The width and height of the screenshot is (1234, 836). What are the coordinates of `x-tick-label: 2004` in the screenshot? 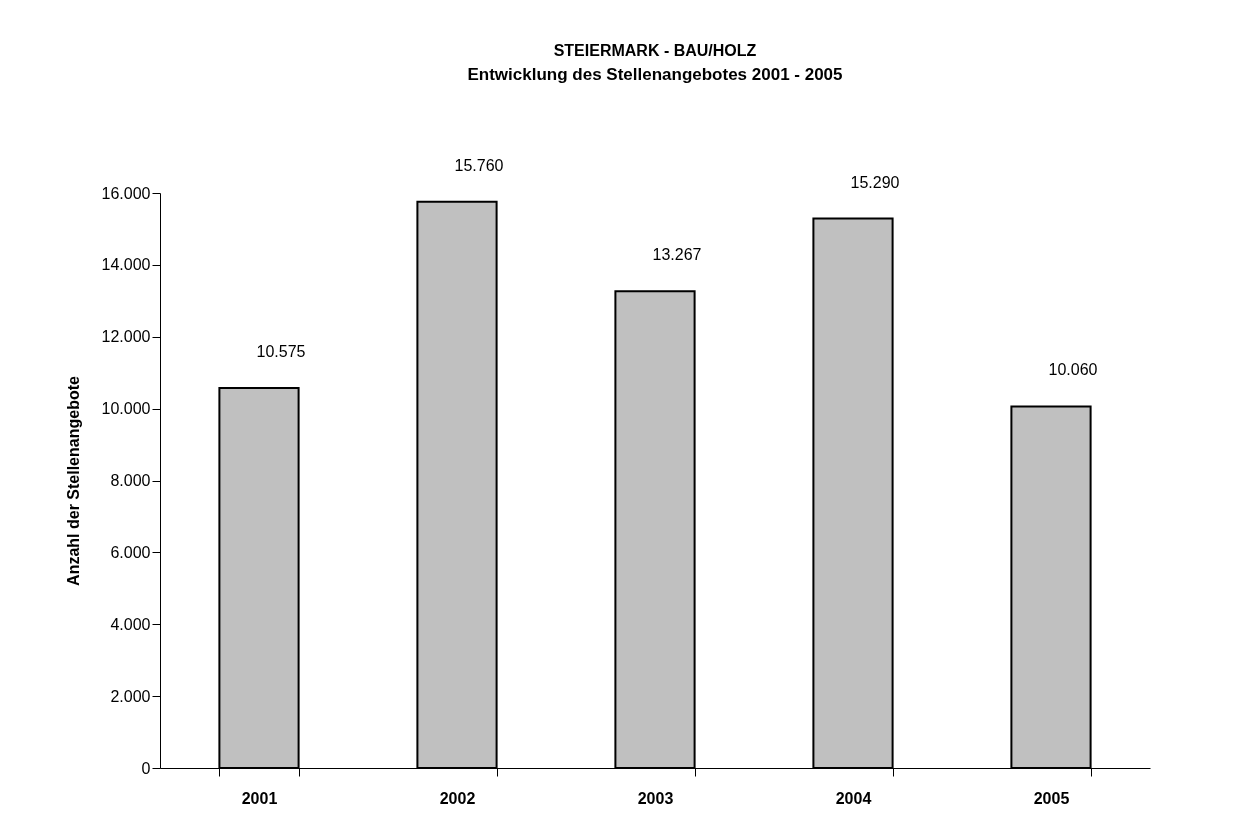 It's located at (853, 798).